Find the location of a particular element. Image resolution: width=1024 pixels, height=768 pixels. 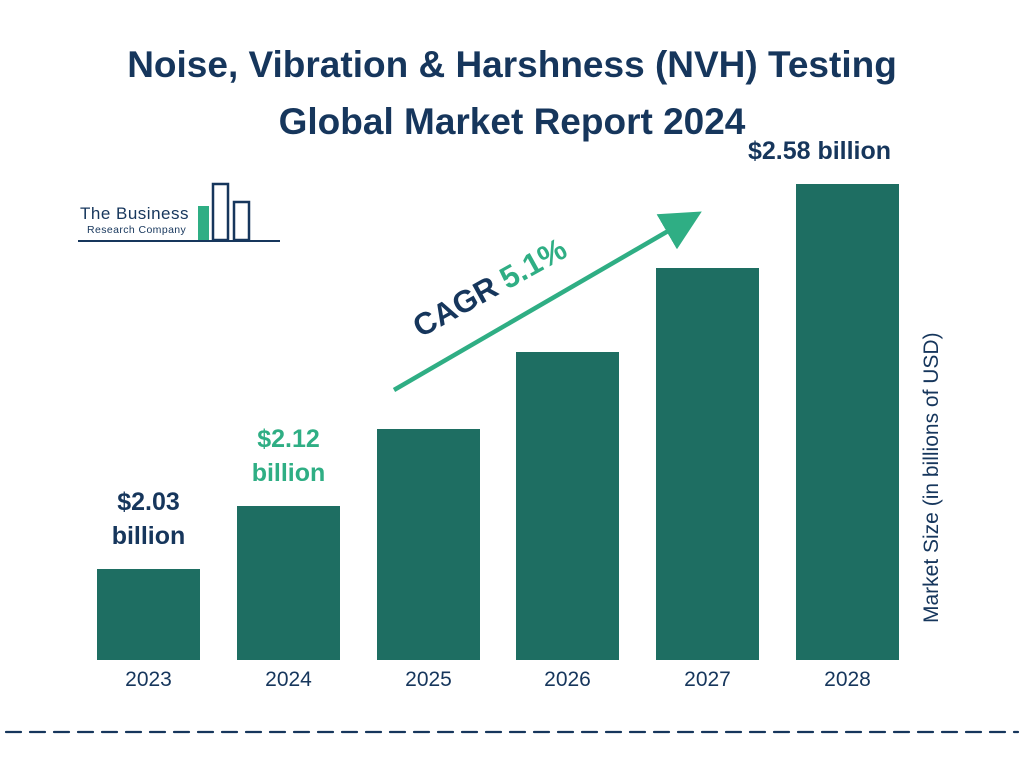

value-label-2024: $2.12 billion is located at coordinates (288, 456).